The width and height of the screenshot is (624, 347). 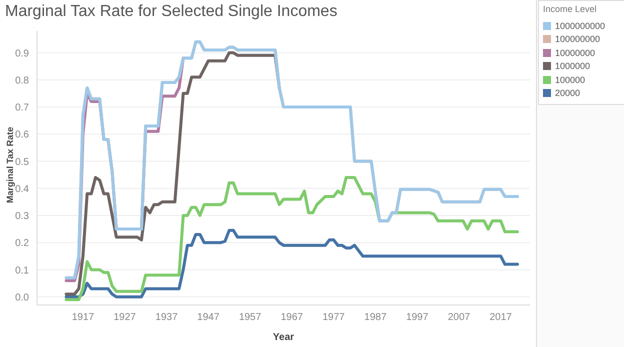 I want to click on line-series, so click(x=291, y=263).